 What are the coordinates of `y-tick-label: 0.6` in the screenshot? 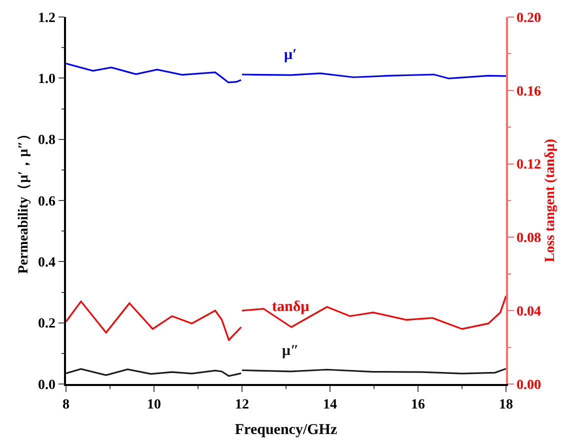 It's located at (47, 202).